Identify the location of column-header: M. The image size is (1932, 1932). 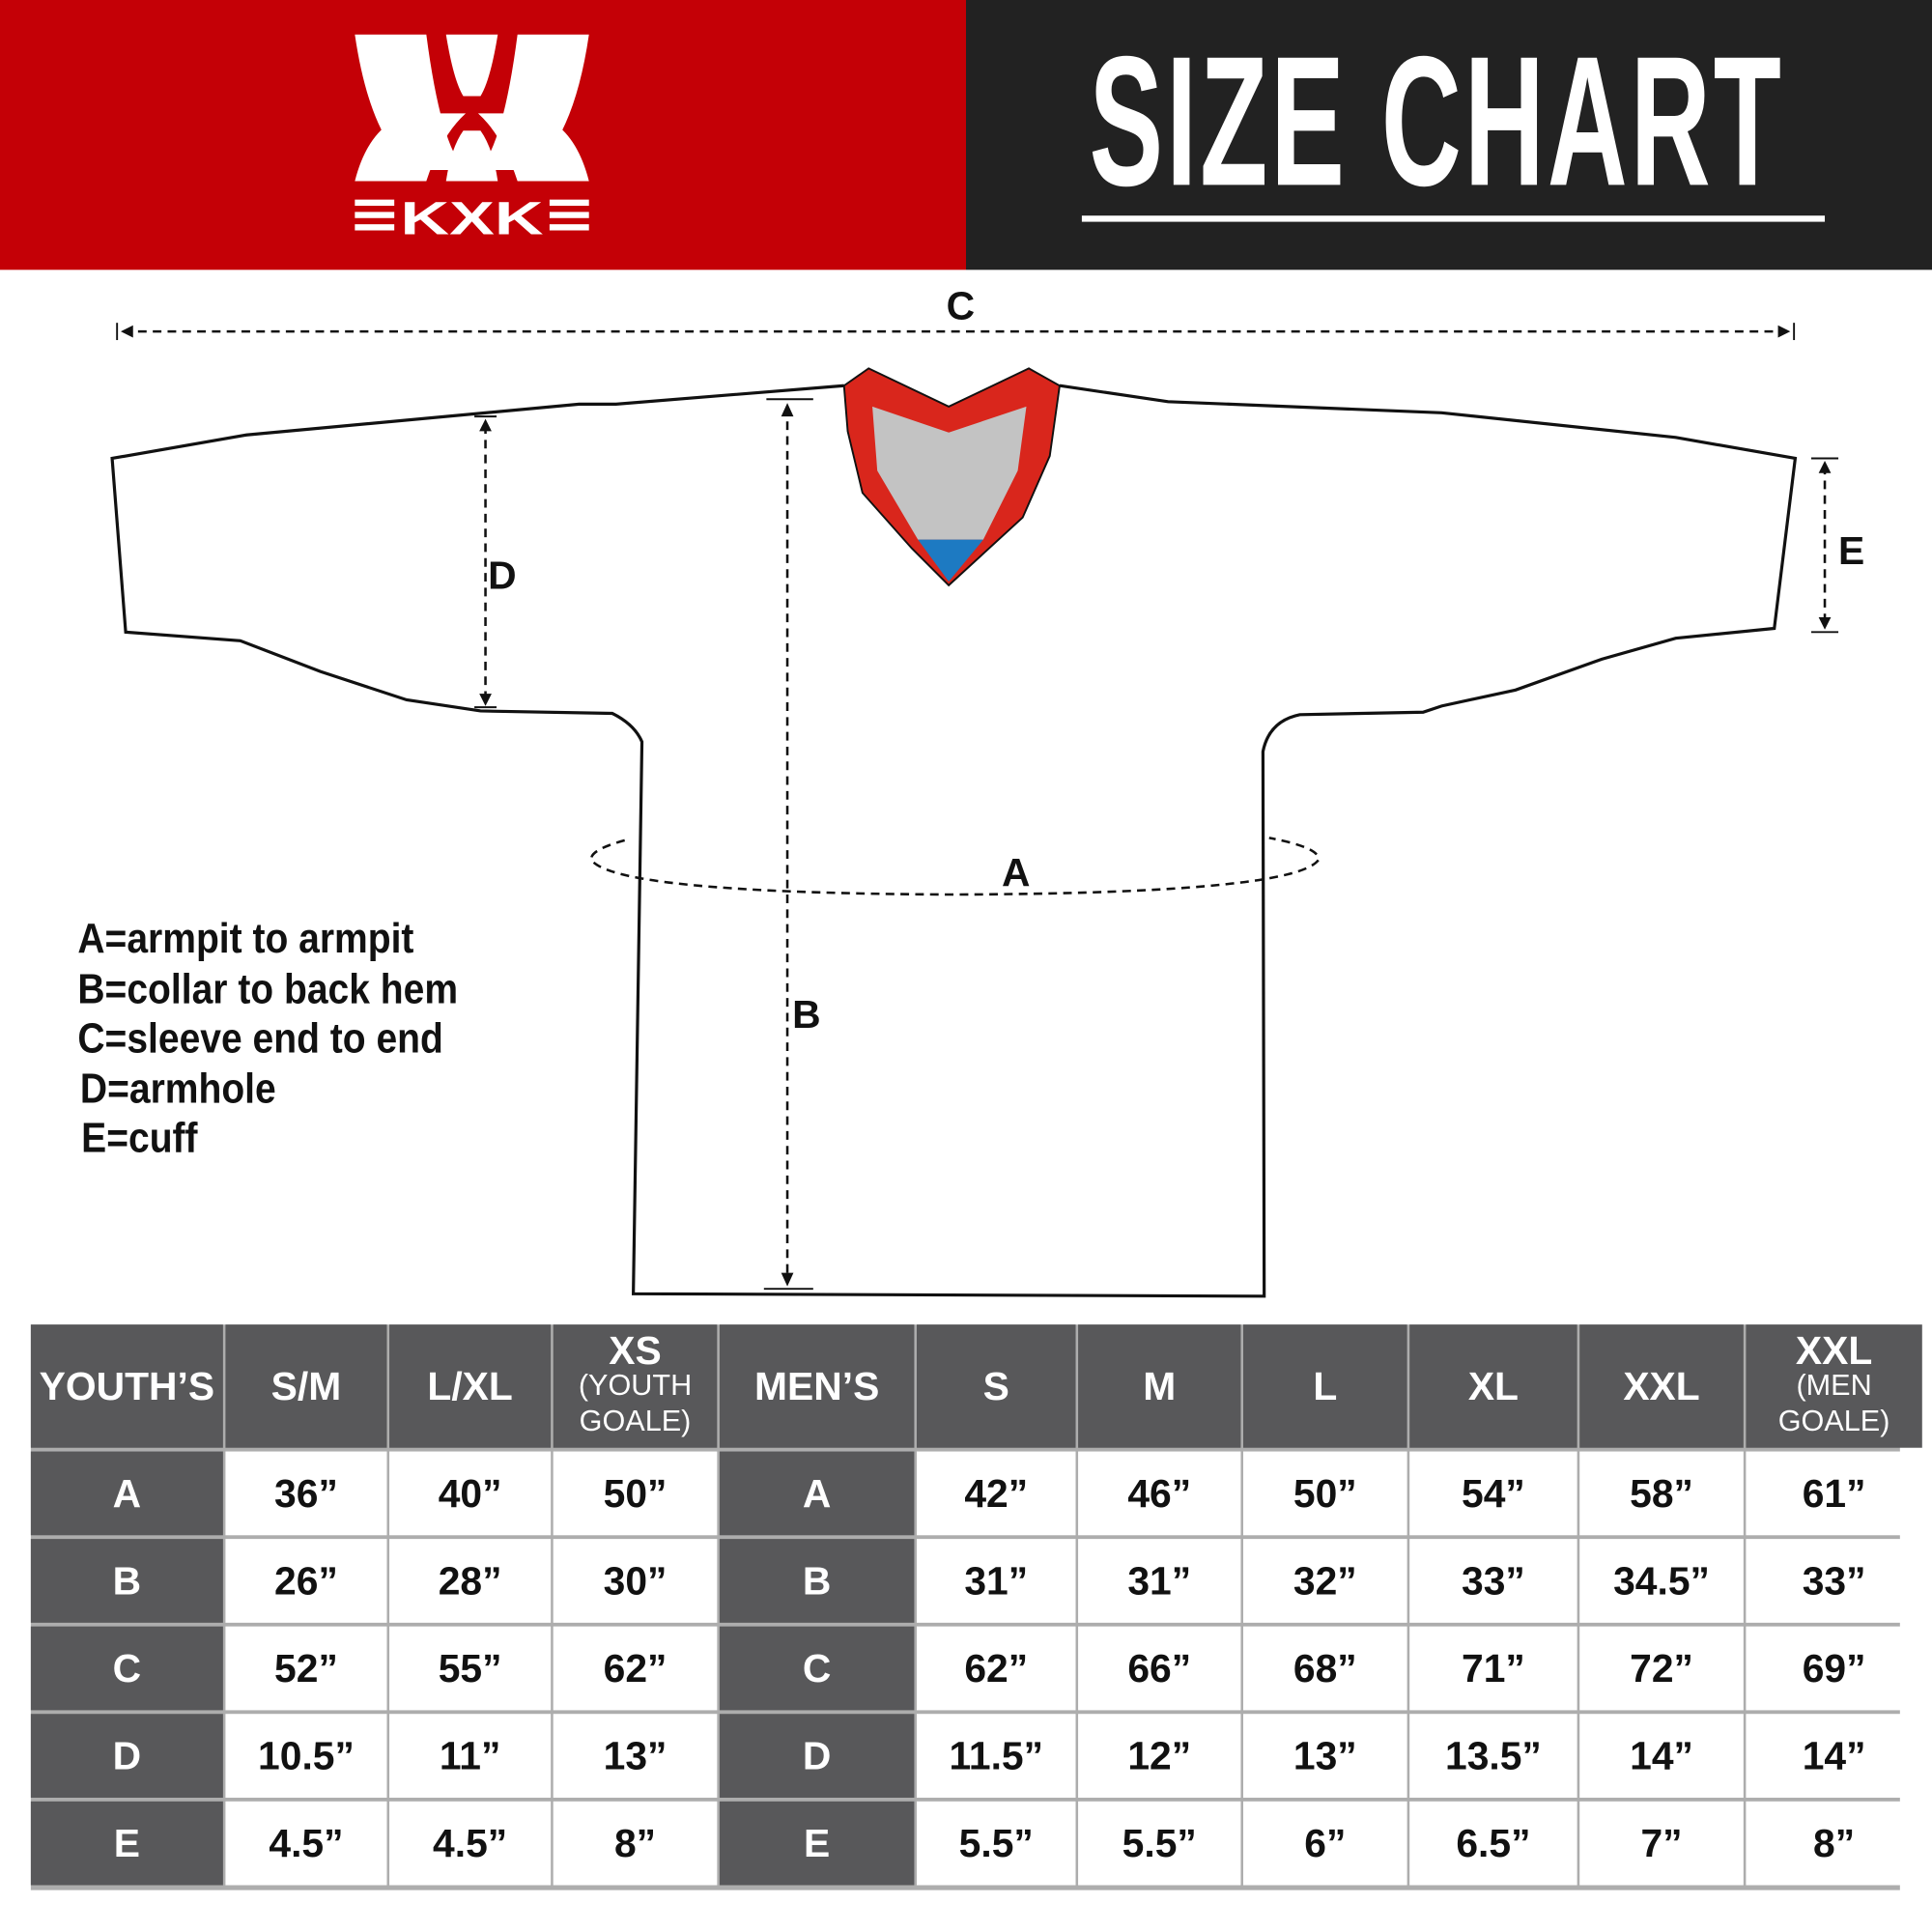
(1159, 1386).